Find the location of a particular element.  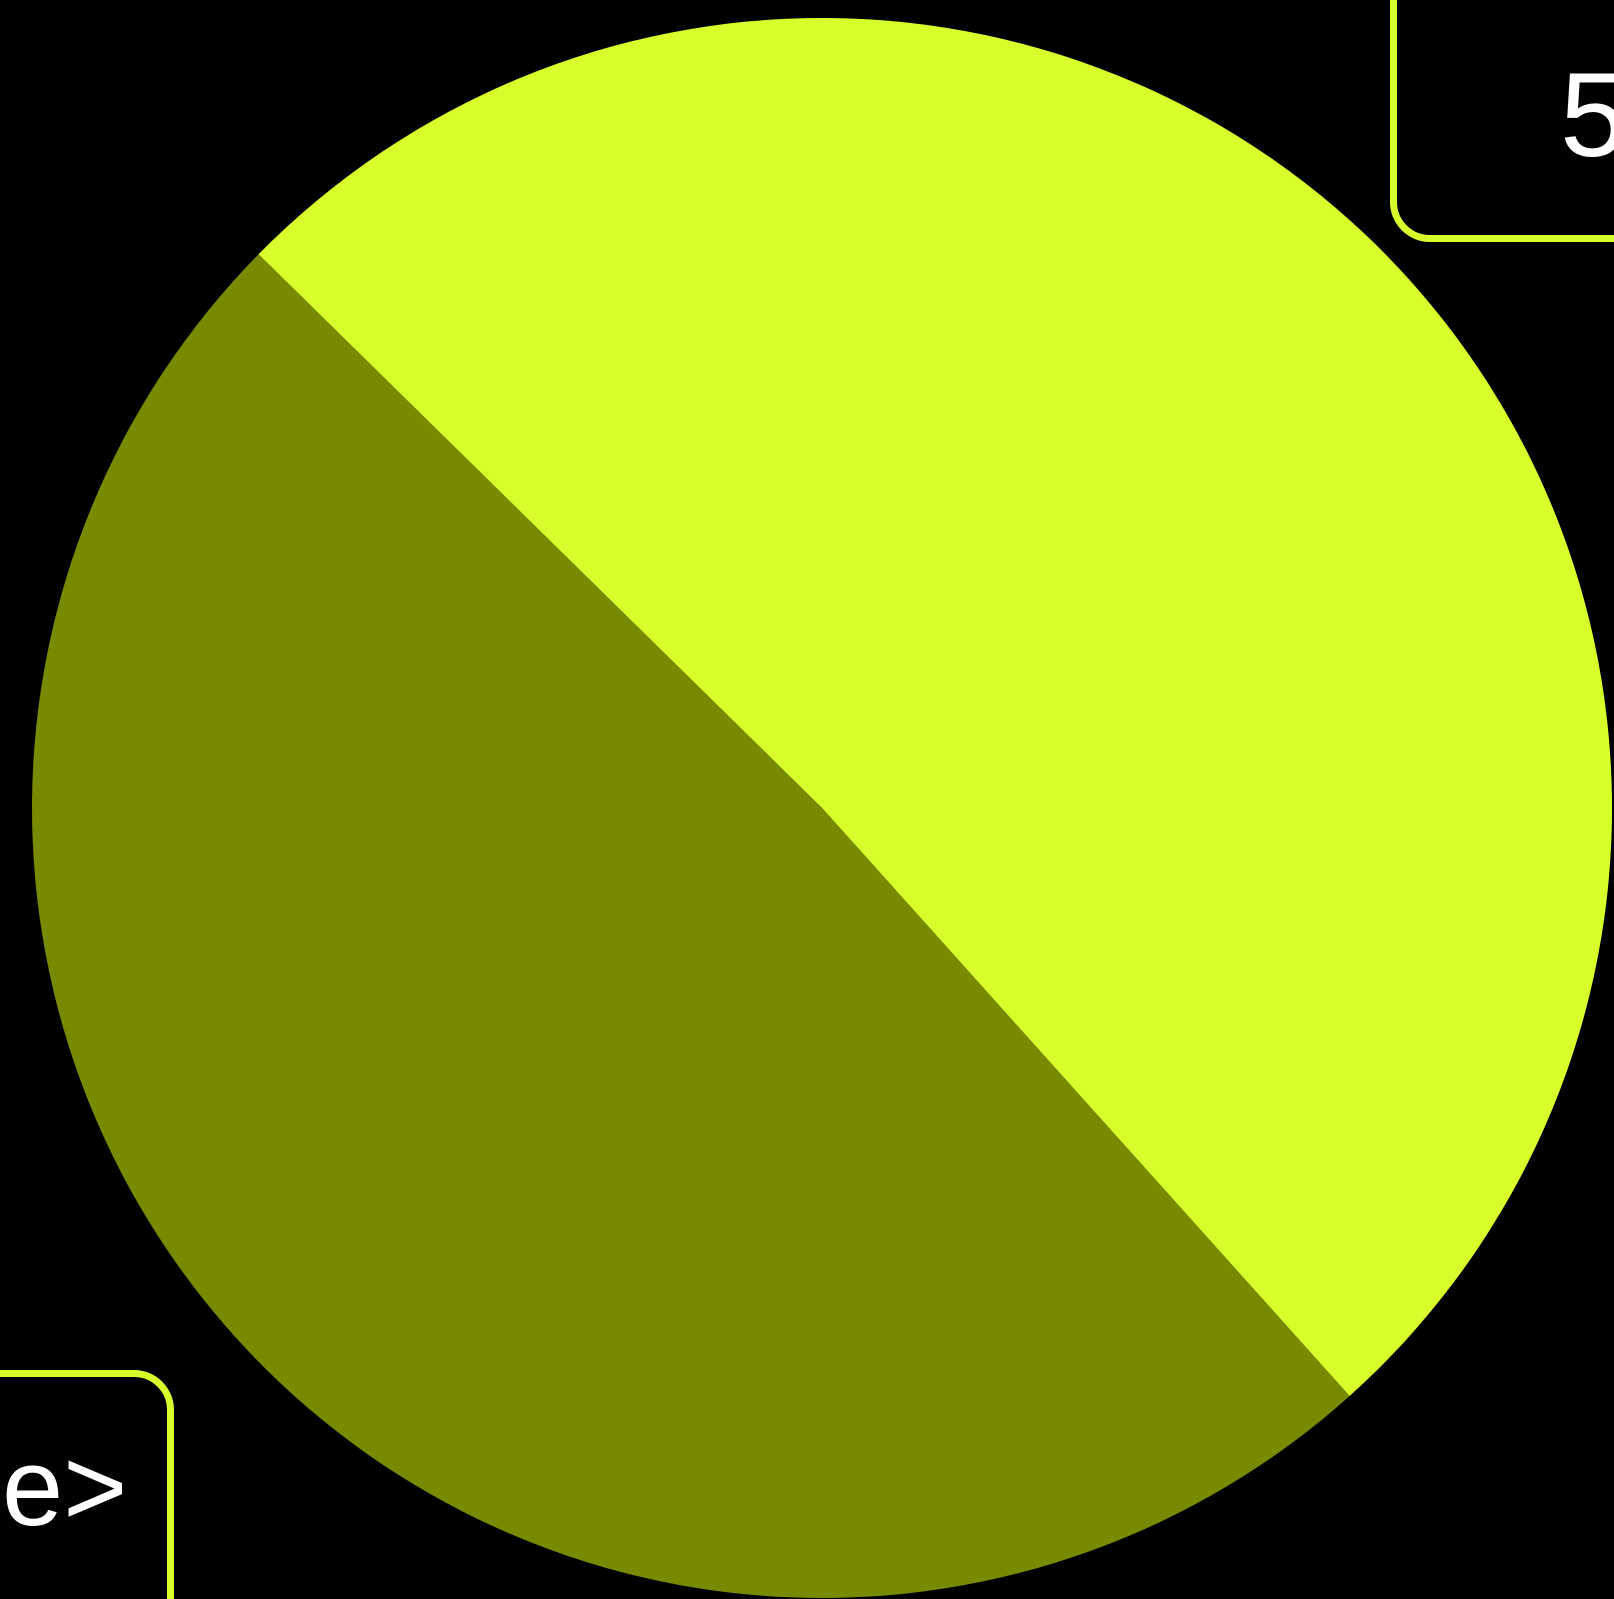

top-right-frame is located at coordinates (1502, 121).